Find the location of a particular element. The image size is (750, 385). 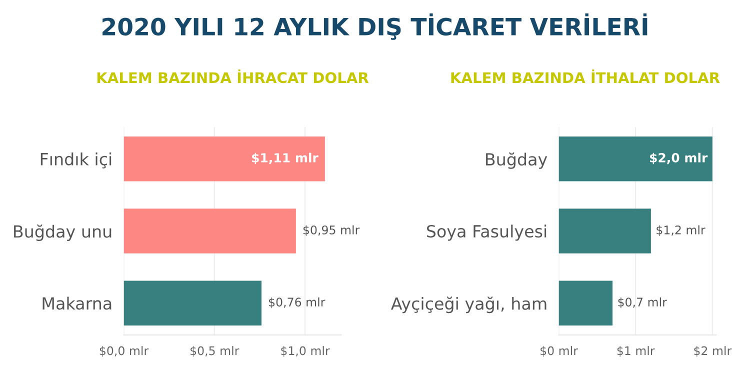

y-tick-label: Buğday unu is located at coordinates (63, 233).